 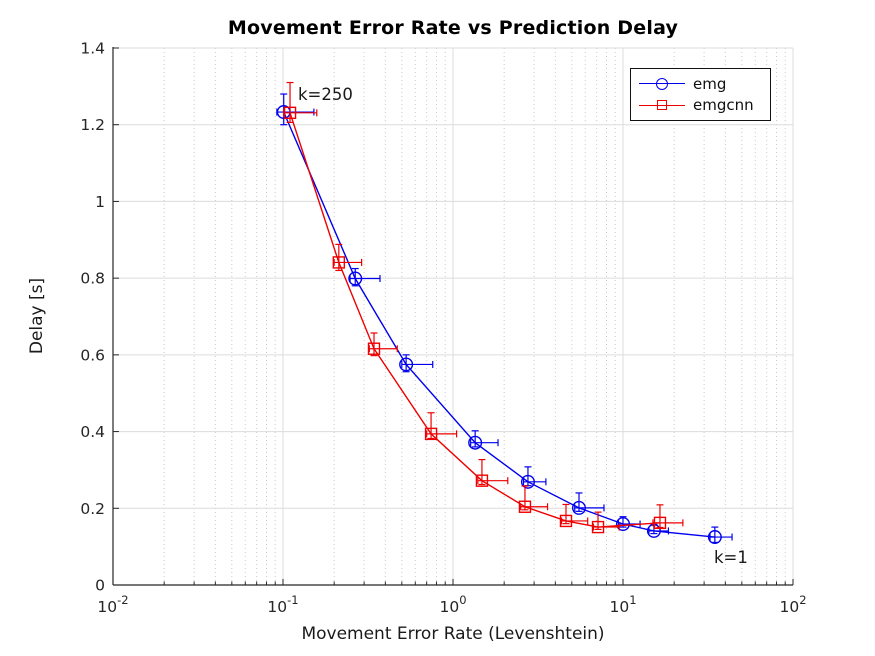 What do you see at coordinates (92, 432) in the screenshot?
I see `svg-text: 0.4` at bounding box center [92, 432].